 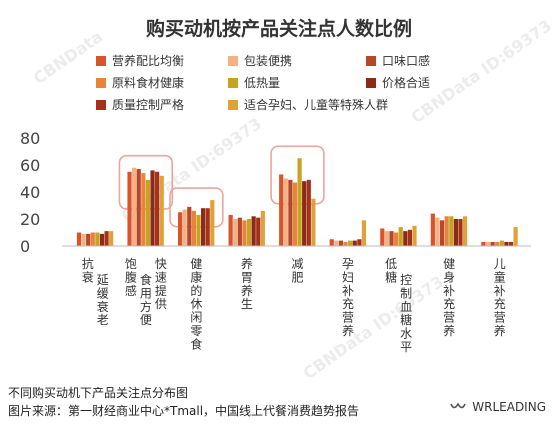 What do you see at coordinates (278, 29) in the screenshot?
I see `chart-title: 购买动机按产品关注点人数比例` at bounding box center [278, 29].